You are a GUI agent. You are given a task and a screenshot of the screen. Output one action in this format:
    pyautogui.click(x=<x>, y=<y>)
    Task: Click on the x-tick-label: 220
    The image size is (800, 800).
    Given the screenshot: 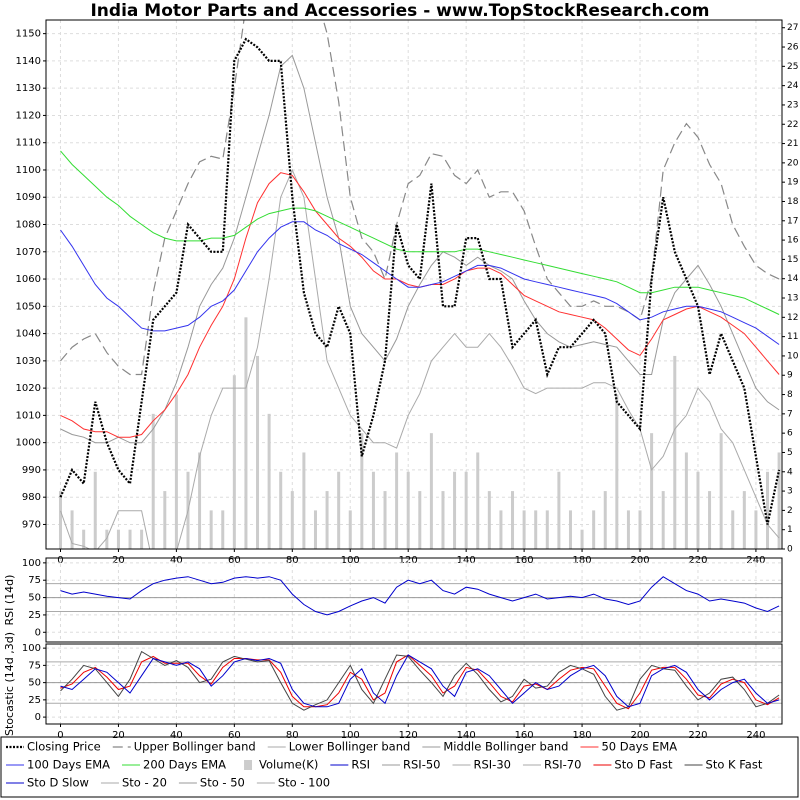 What is the action you would take?
    pyautogui.click(x=697, y=735)
    